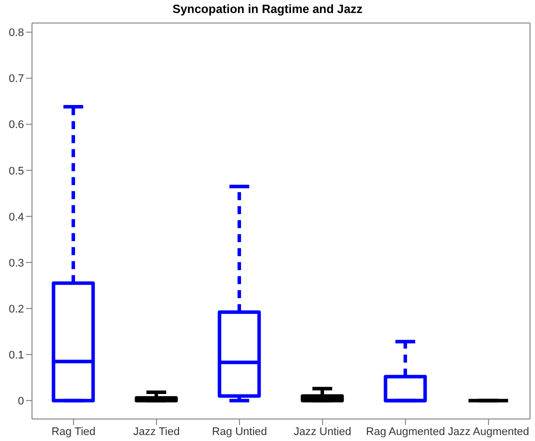  Describe the element at coordinates (73, 432) in the screenshot. I see `x-tick-label: Rag Tied` at that location.